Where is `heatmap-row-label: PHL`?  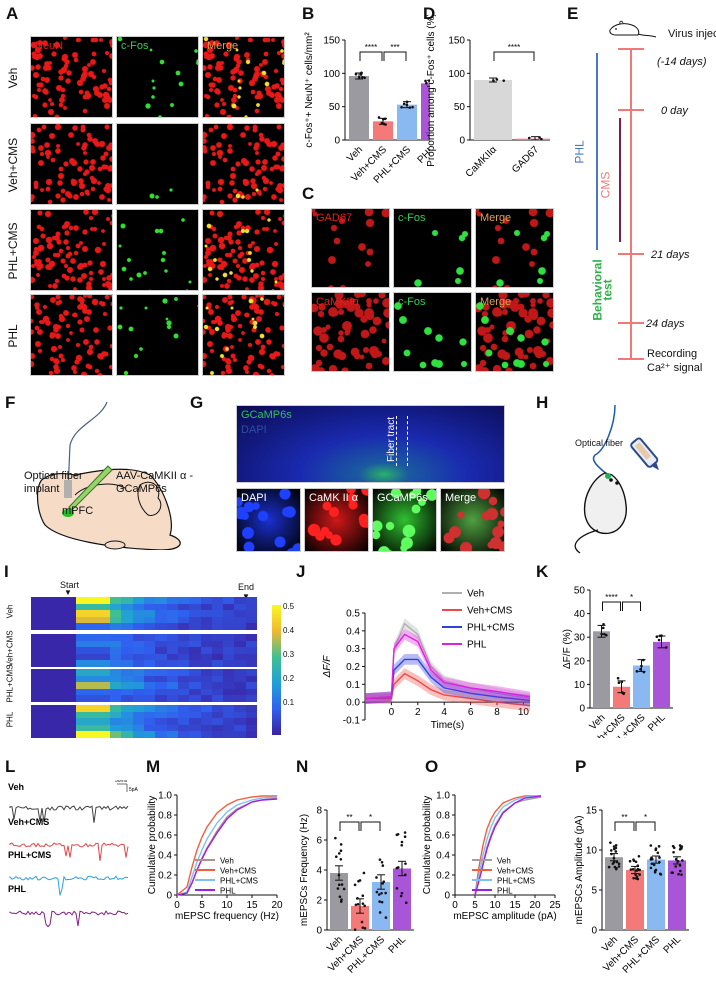
heatmap-row-label: PHL is located at coordinates (10, 719).